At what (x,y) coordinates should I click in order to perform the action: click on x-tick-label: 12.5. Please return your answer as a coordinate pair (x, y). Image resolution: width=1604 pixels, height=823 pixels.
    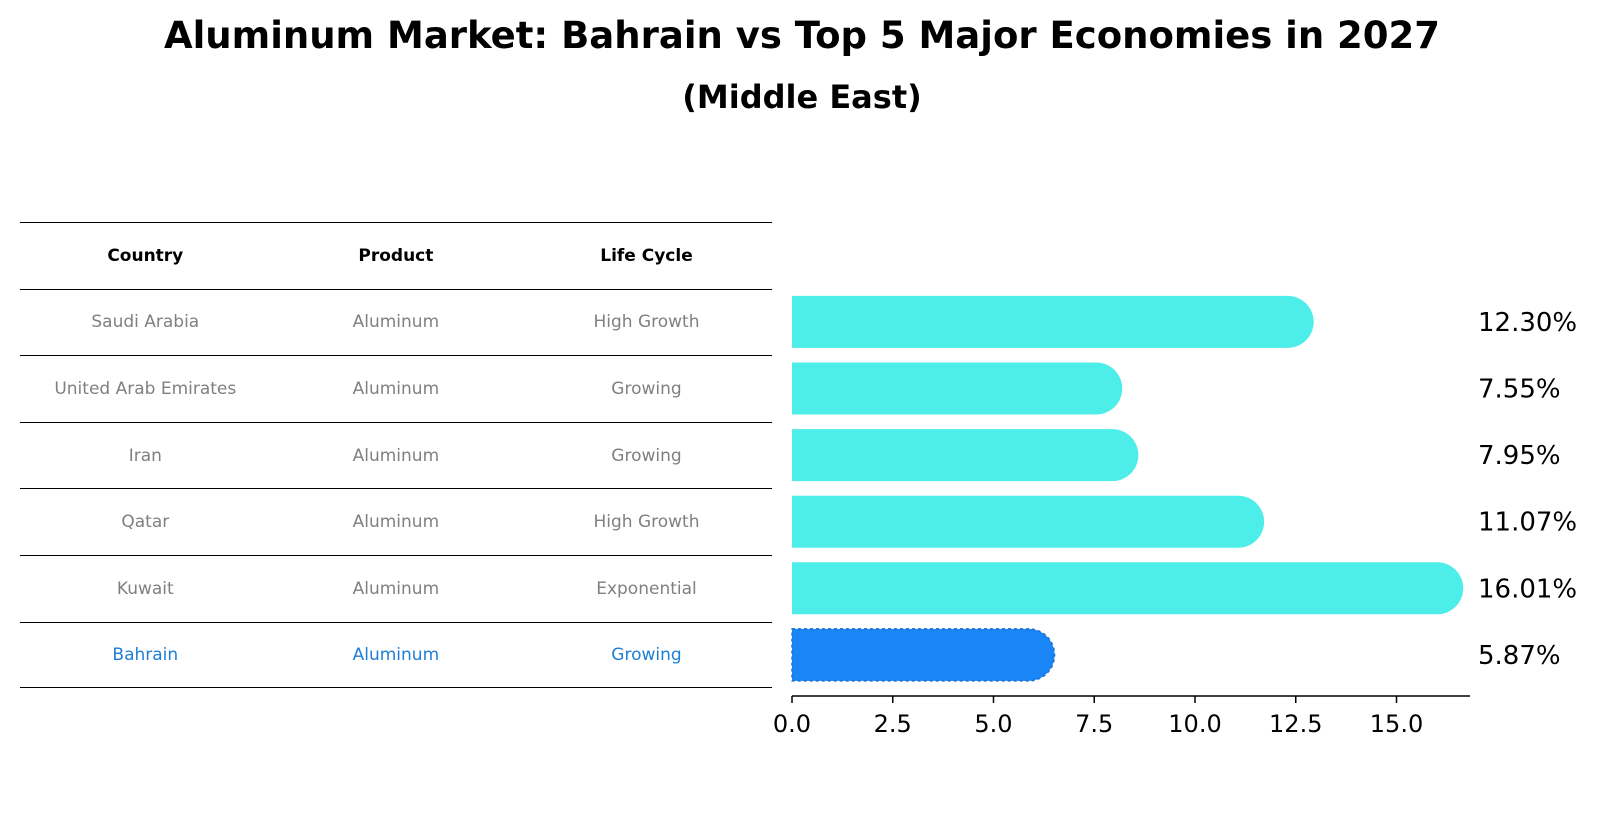
    Looking at the image, I should click on (1295, 724).